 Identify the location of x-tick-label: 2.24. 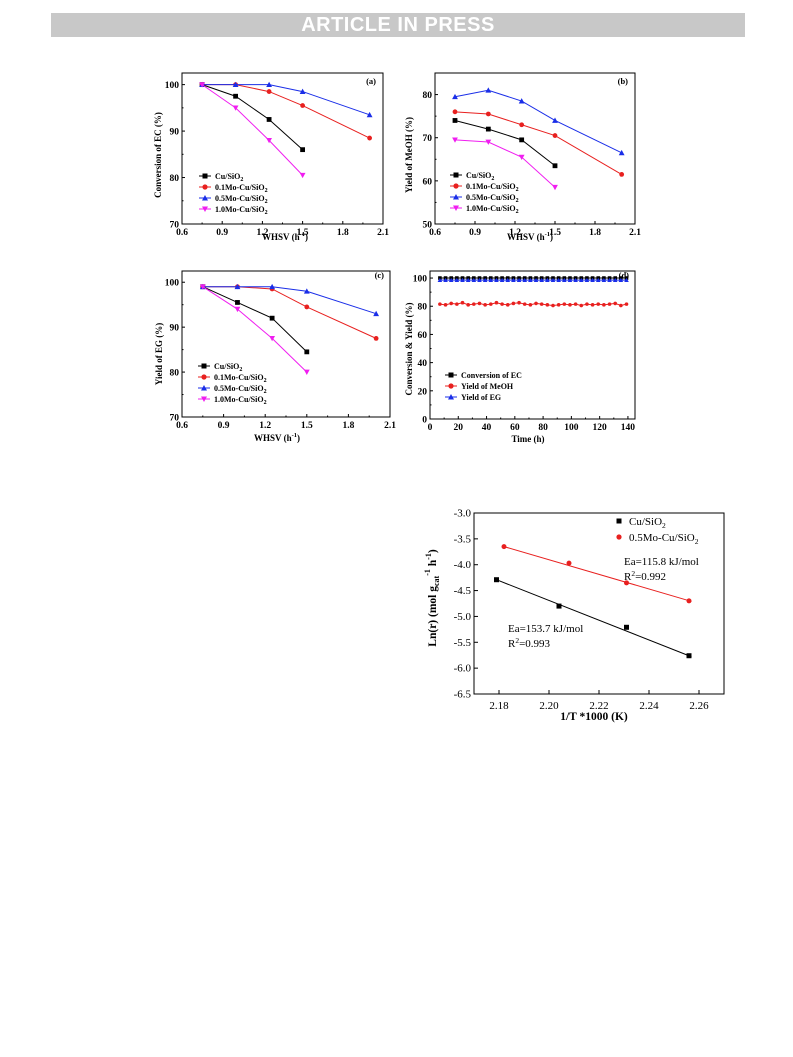
(649, 706).